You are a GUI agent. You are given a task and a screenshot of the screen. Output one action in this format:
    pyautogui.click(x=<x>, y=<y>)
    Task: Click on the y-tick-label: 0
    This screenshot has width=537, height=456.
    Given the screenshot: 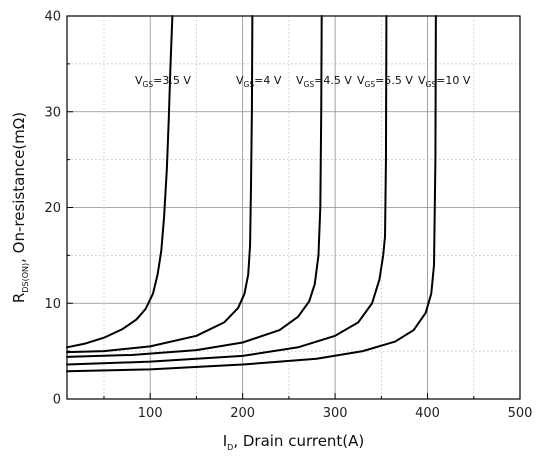 What is the action you would take?
    pyautogui.click(x=57, y=400)
    